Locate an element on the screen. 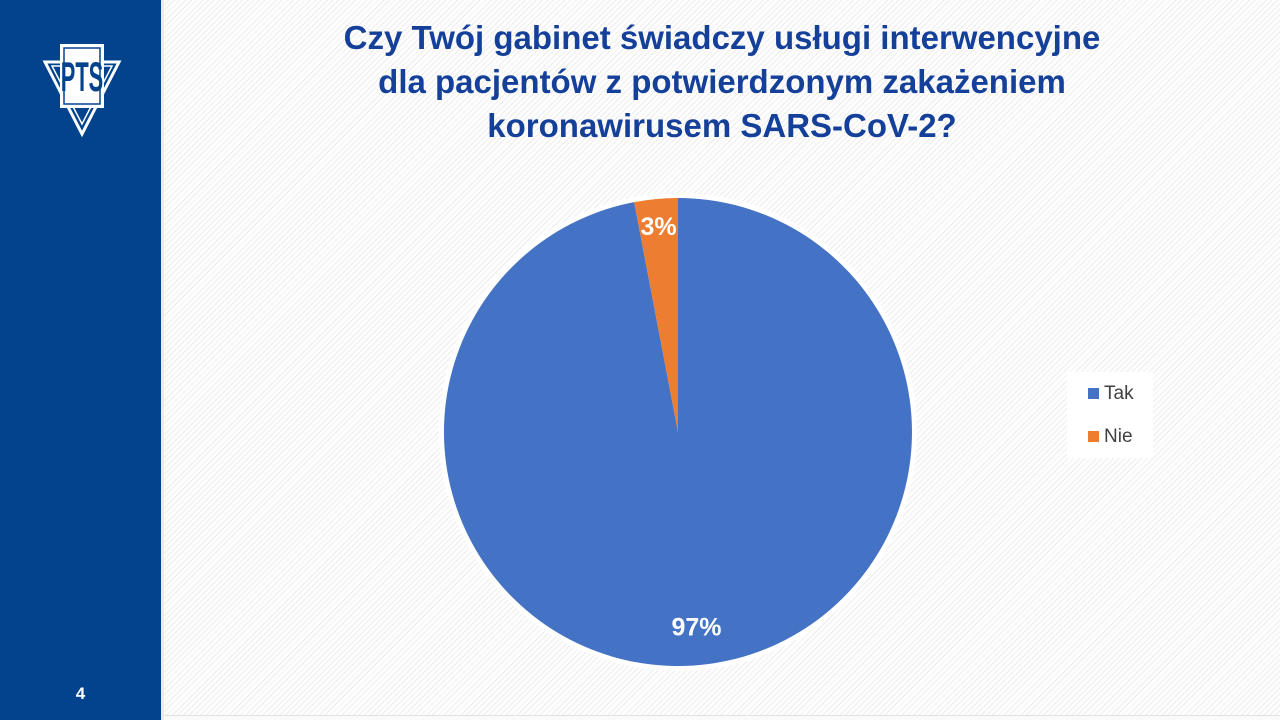 The image size is (1280, 720). pie-data-label-tak: 97% is located at coordinates (696, 628).